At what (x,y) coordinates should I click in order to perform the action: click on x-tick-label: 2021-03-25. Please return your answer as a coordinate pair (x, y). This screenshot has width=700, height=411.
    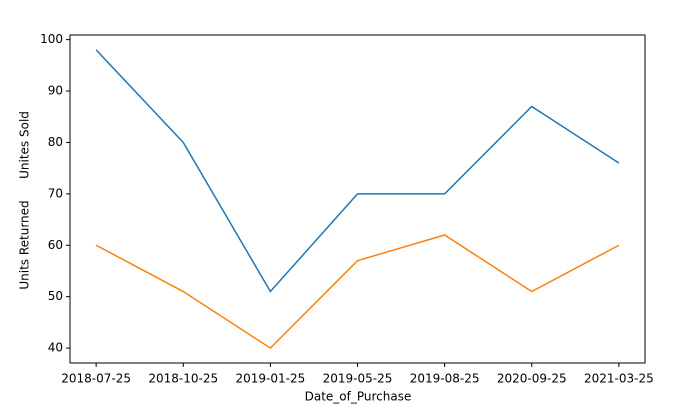
    Looking at the image, I should click on (619, 379).